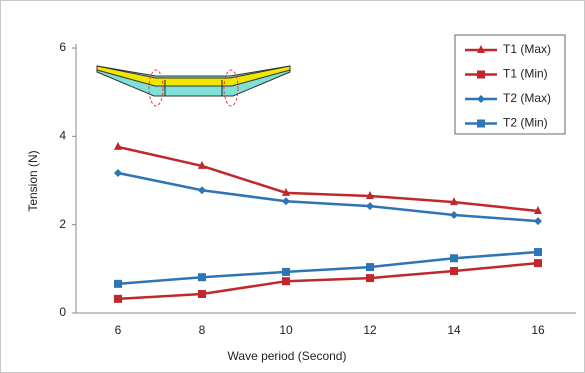  Describe the element at coordinates (118, 330) in the screenshot. I see `x-tick-label: 6` at that location.